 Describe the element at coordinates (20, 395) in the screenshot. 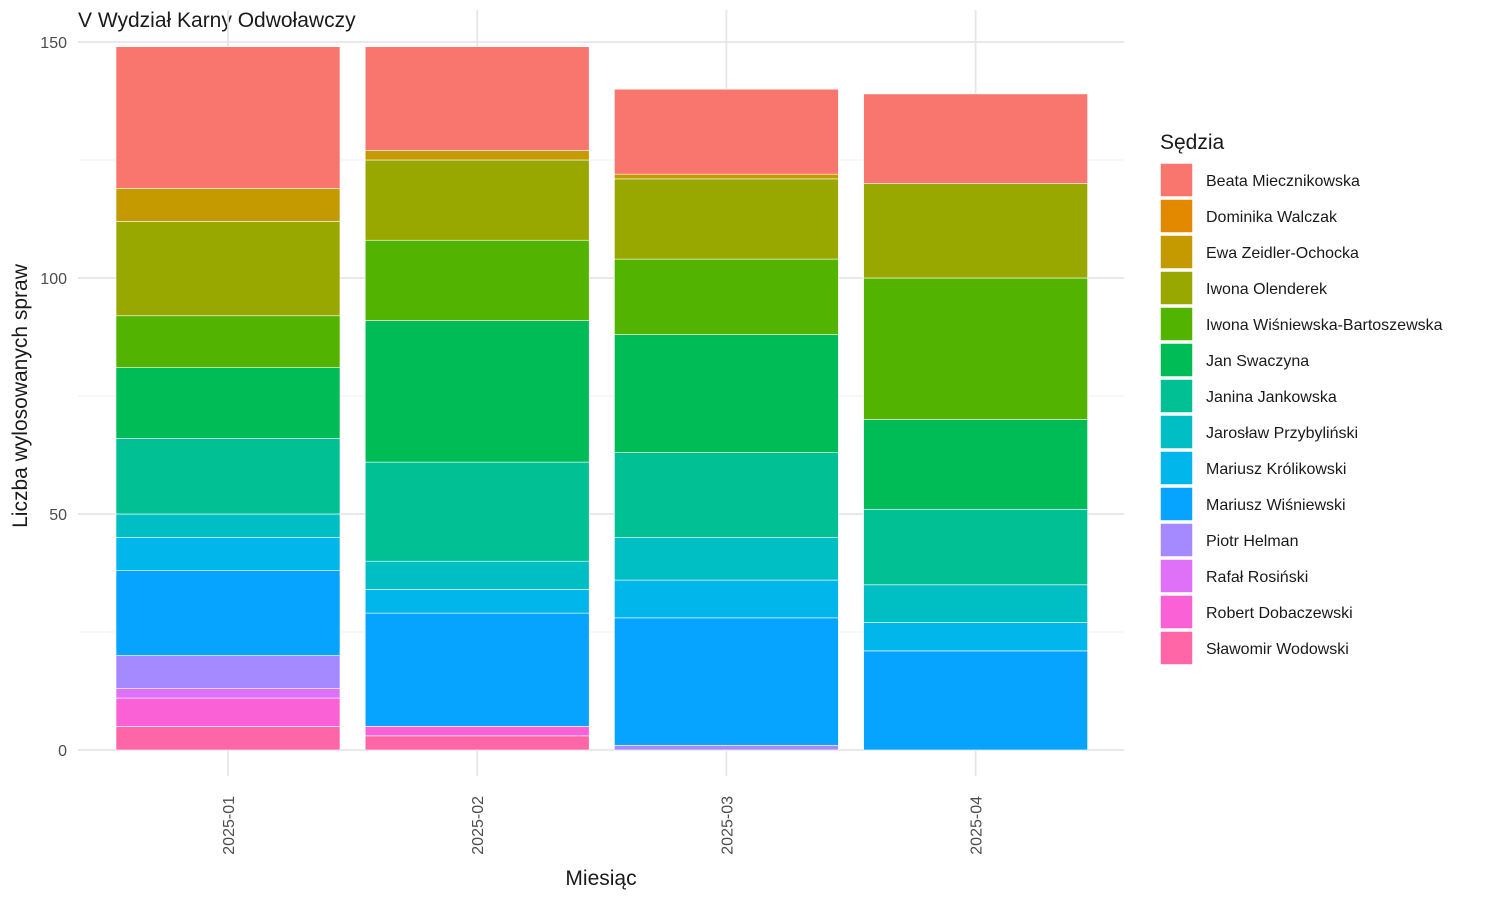

I see `y-axis-label: Liczba wylosowanych spraw` at that location.